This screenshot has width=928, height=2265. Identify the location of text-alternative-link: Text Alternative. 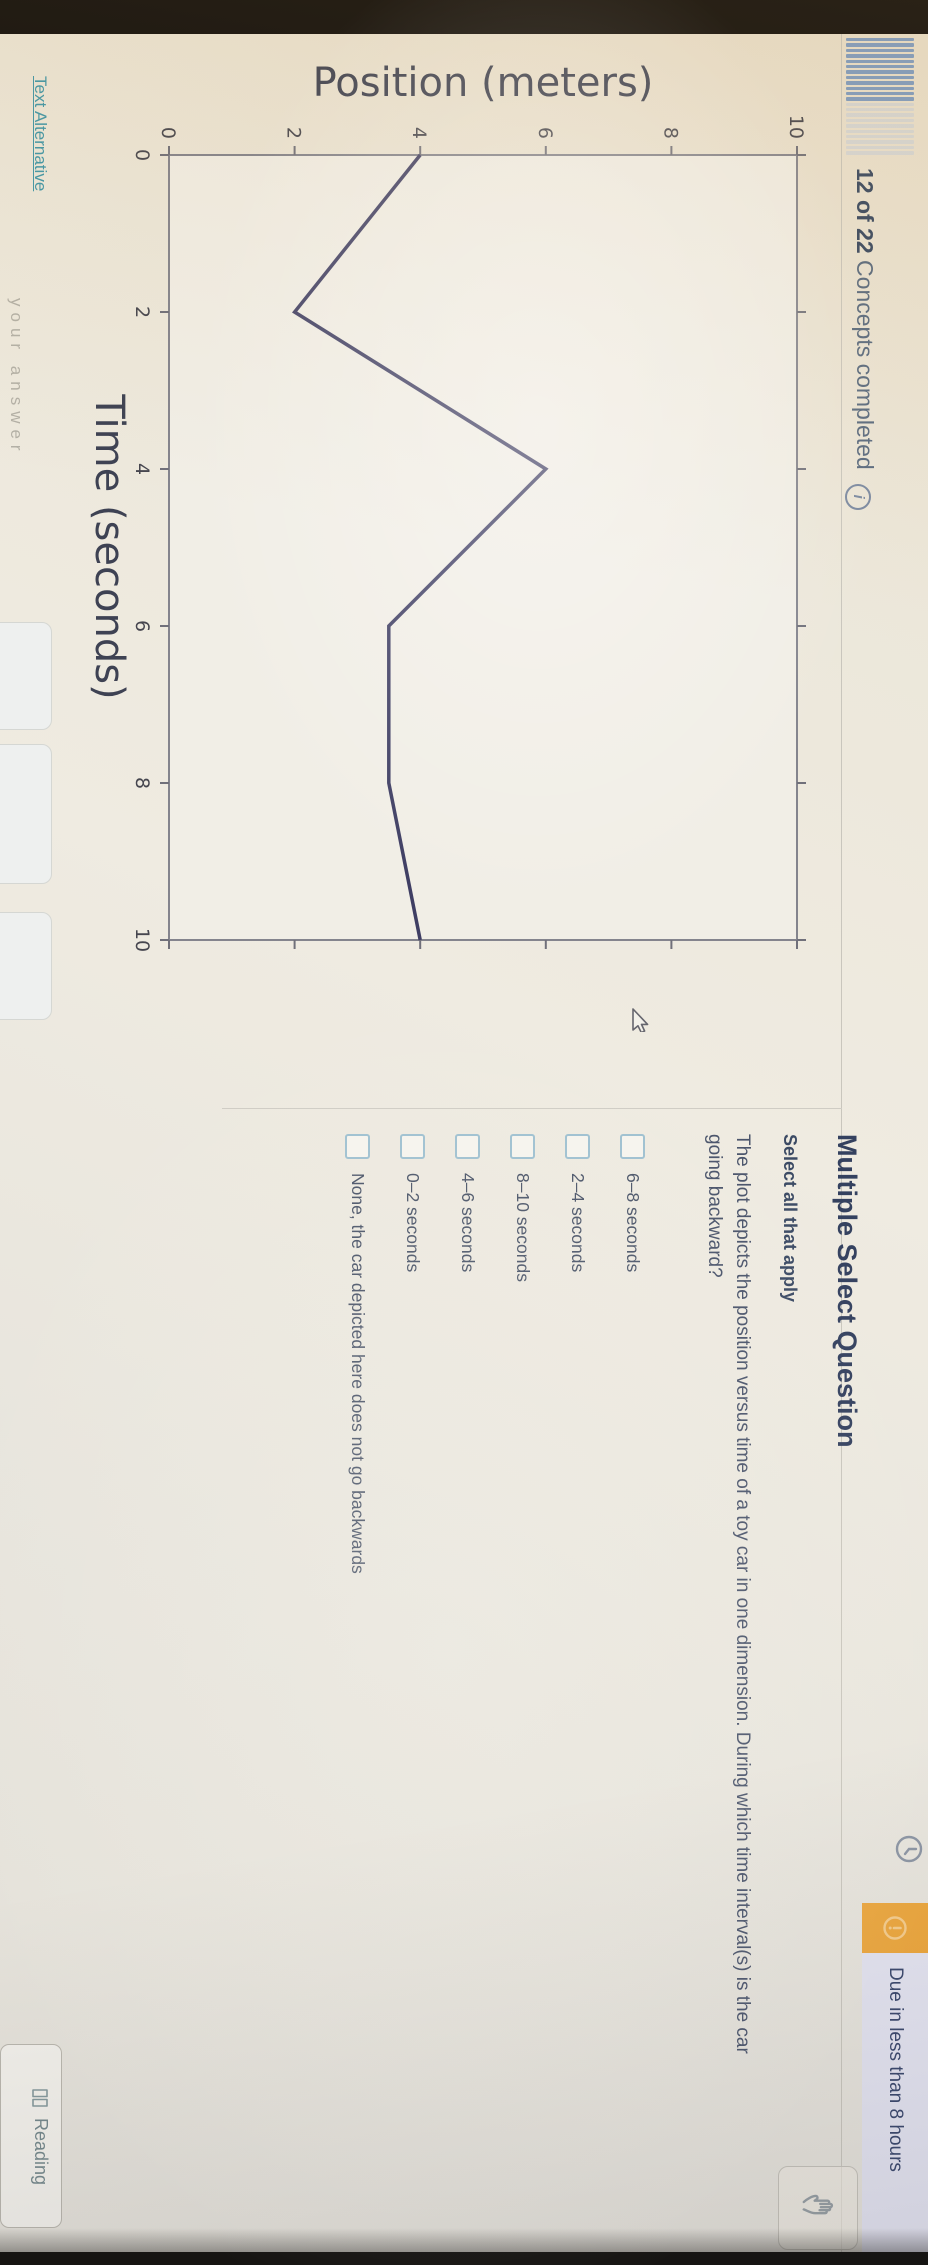
(40, 134).